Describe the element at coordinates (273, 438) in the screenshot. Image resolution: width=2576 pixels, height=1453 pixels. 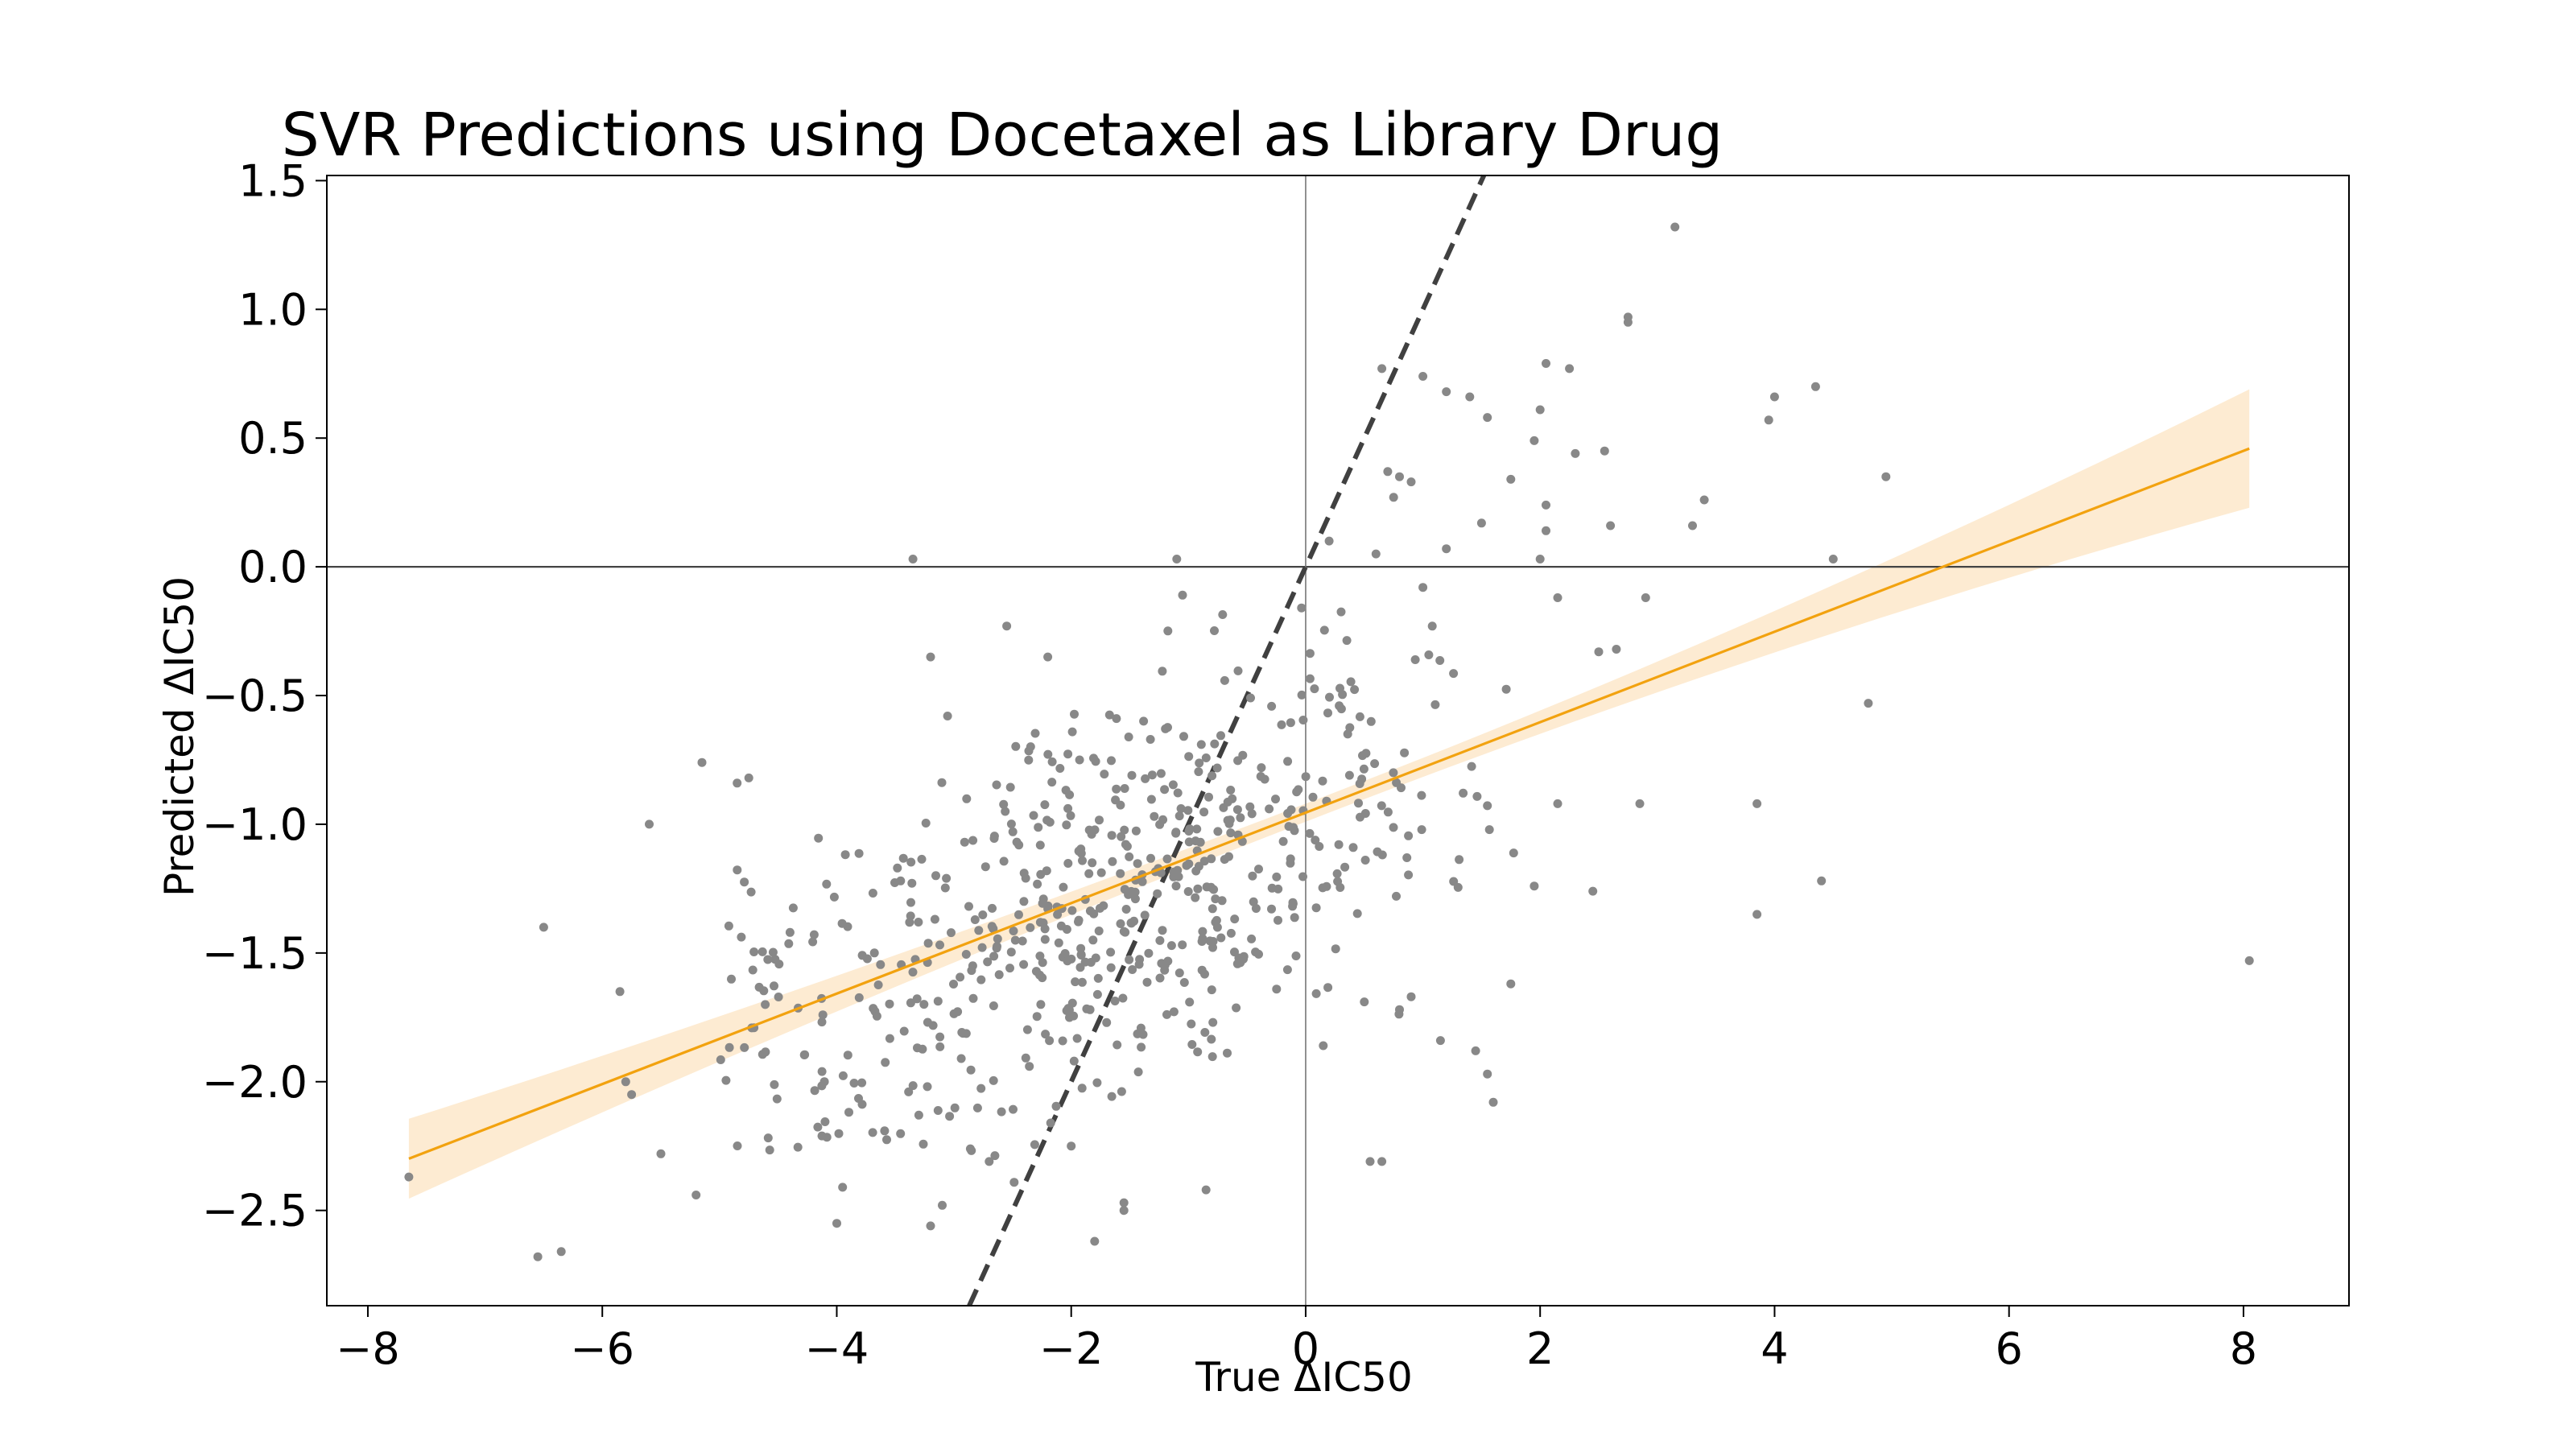
I see `y-tick-label: 0.5` at that location.